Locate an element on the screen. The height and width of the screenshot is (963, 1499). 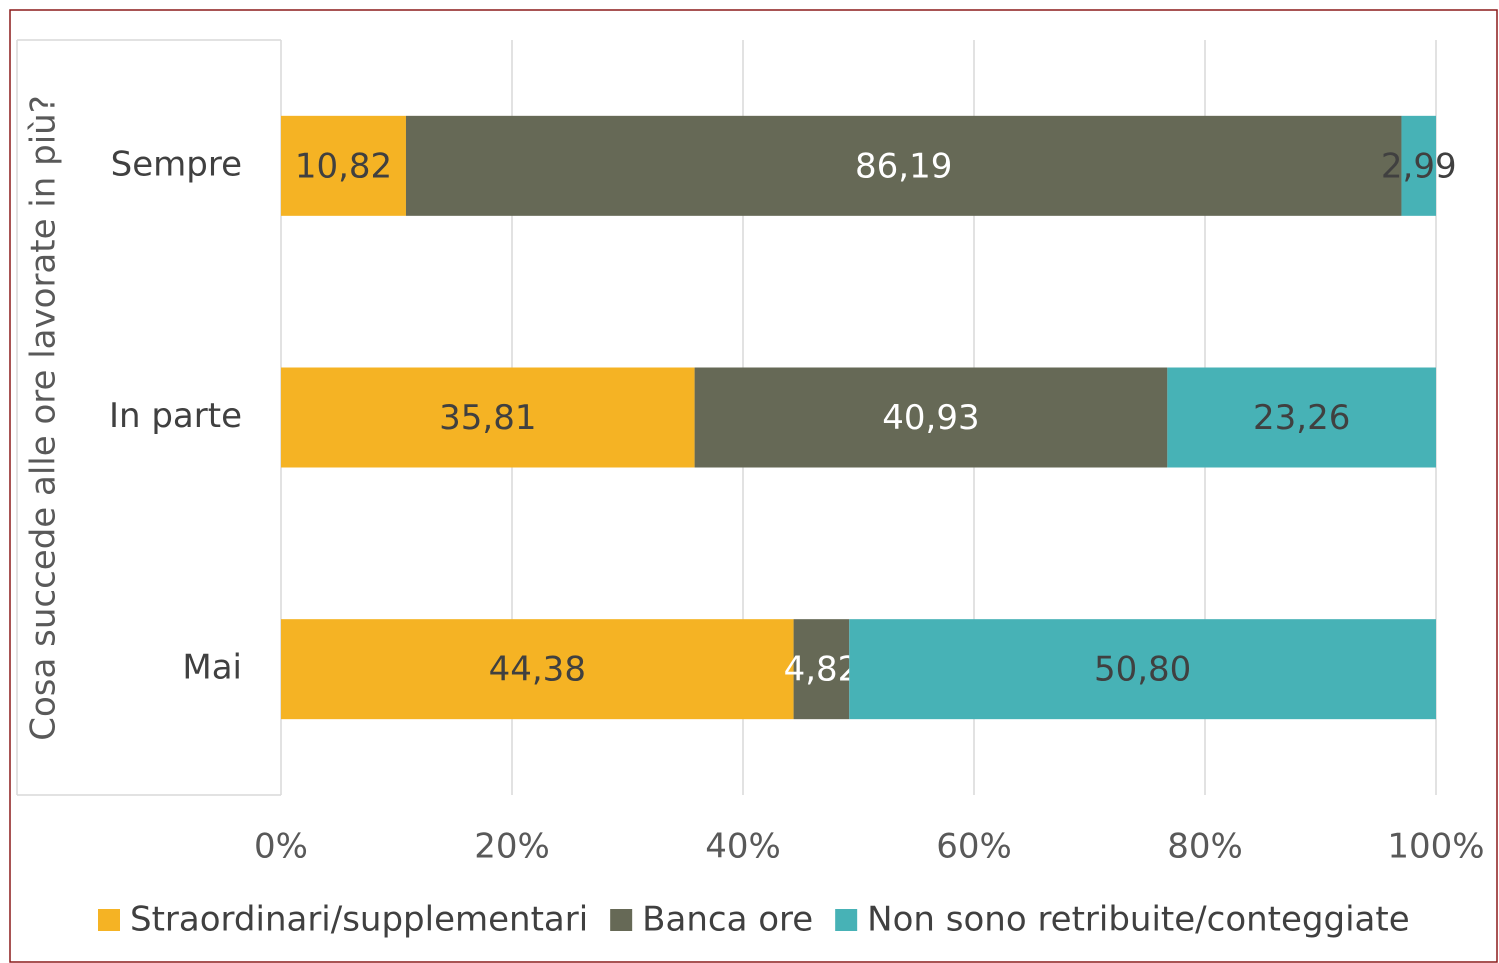
y-tick-label: Mai is located at coordinates (212, 668).